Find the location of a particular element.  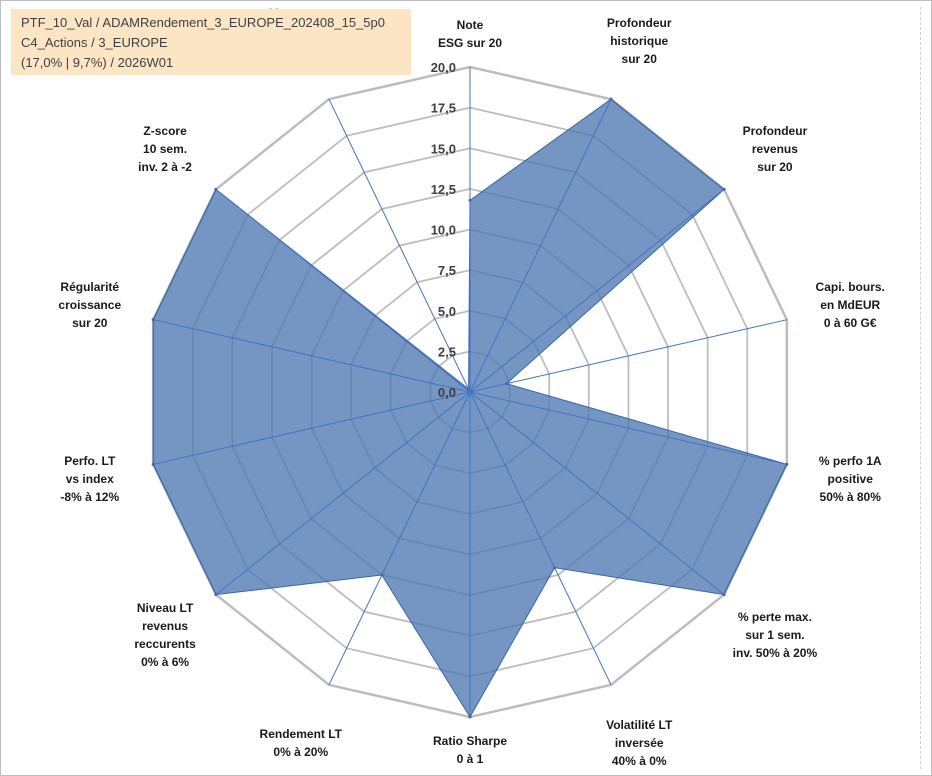

axis-label-line: 0% à 6% is located at coordinates (165, 662).